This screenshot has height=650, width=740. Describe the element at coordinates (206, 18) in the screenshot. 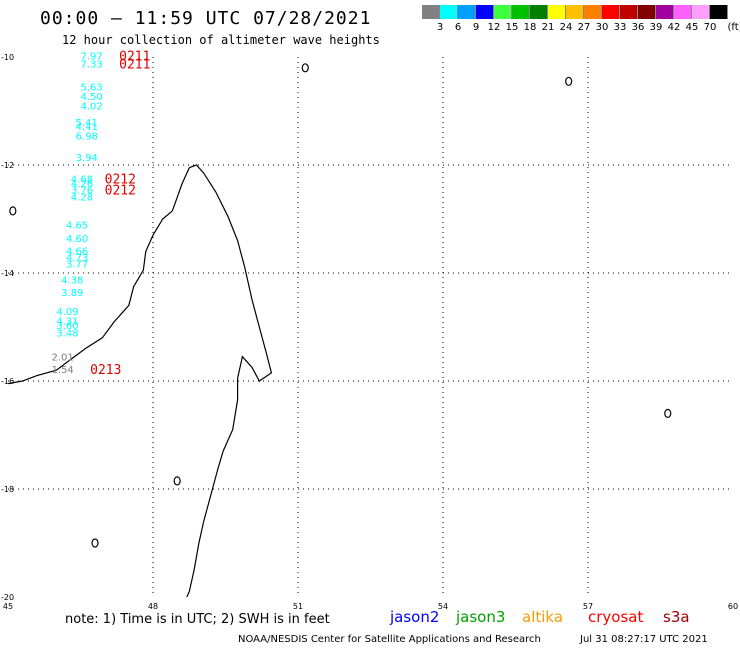

I see `map-title: 00:00 – 11:59 UTC 07/28/2021` at that location.